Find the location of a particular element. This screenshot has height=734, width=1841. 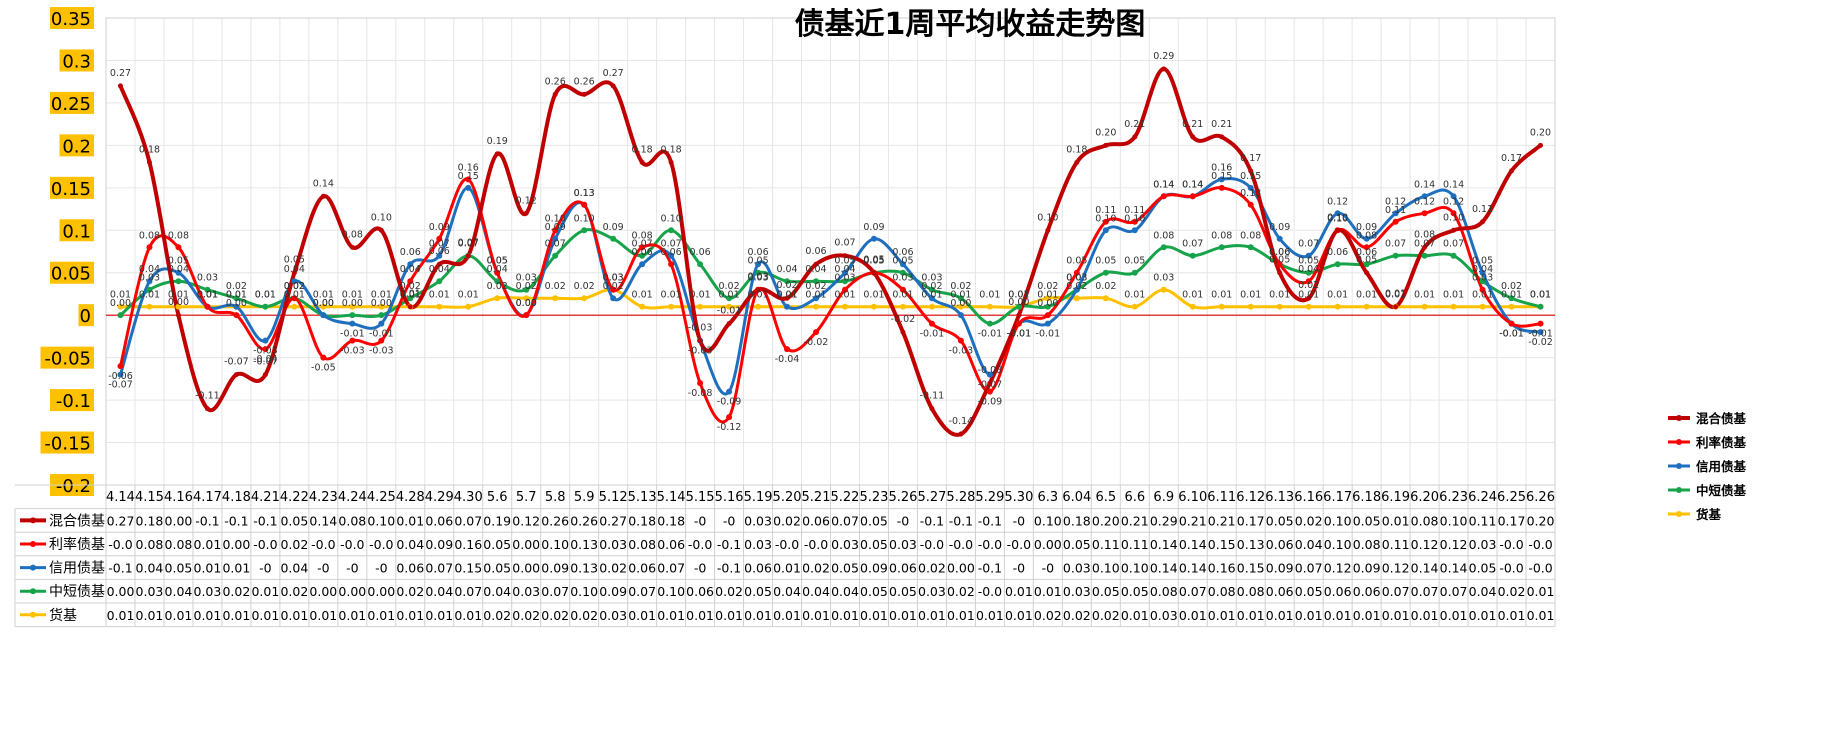

table-cell: 0.11 is located at coordinates (1135, 544).